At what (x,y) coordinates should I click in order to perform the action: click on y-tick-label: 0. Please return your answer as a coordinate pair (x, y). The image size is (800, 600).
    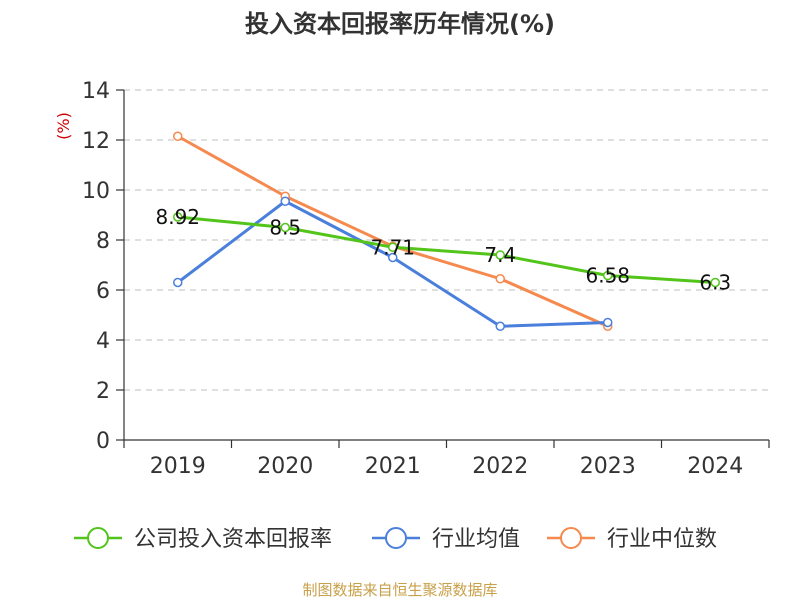
    Looking at the image, I should click on (103, 441).